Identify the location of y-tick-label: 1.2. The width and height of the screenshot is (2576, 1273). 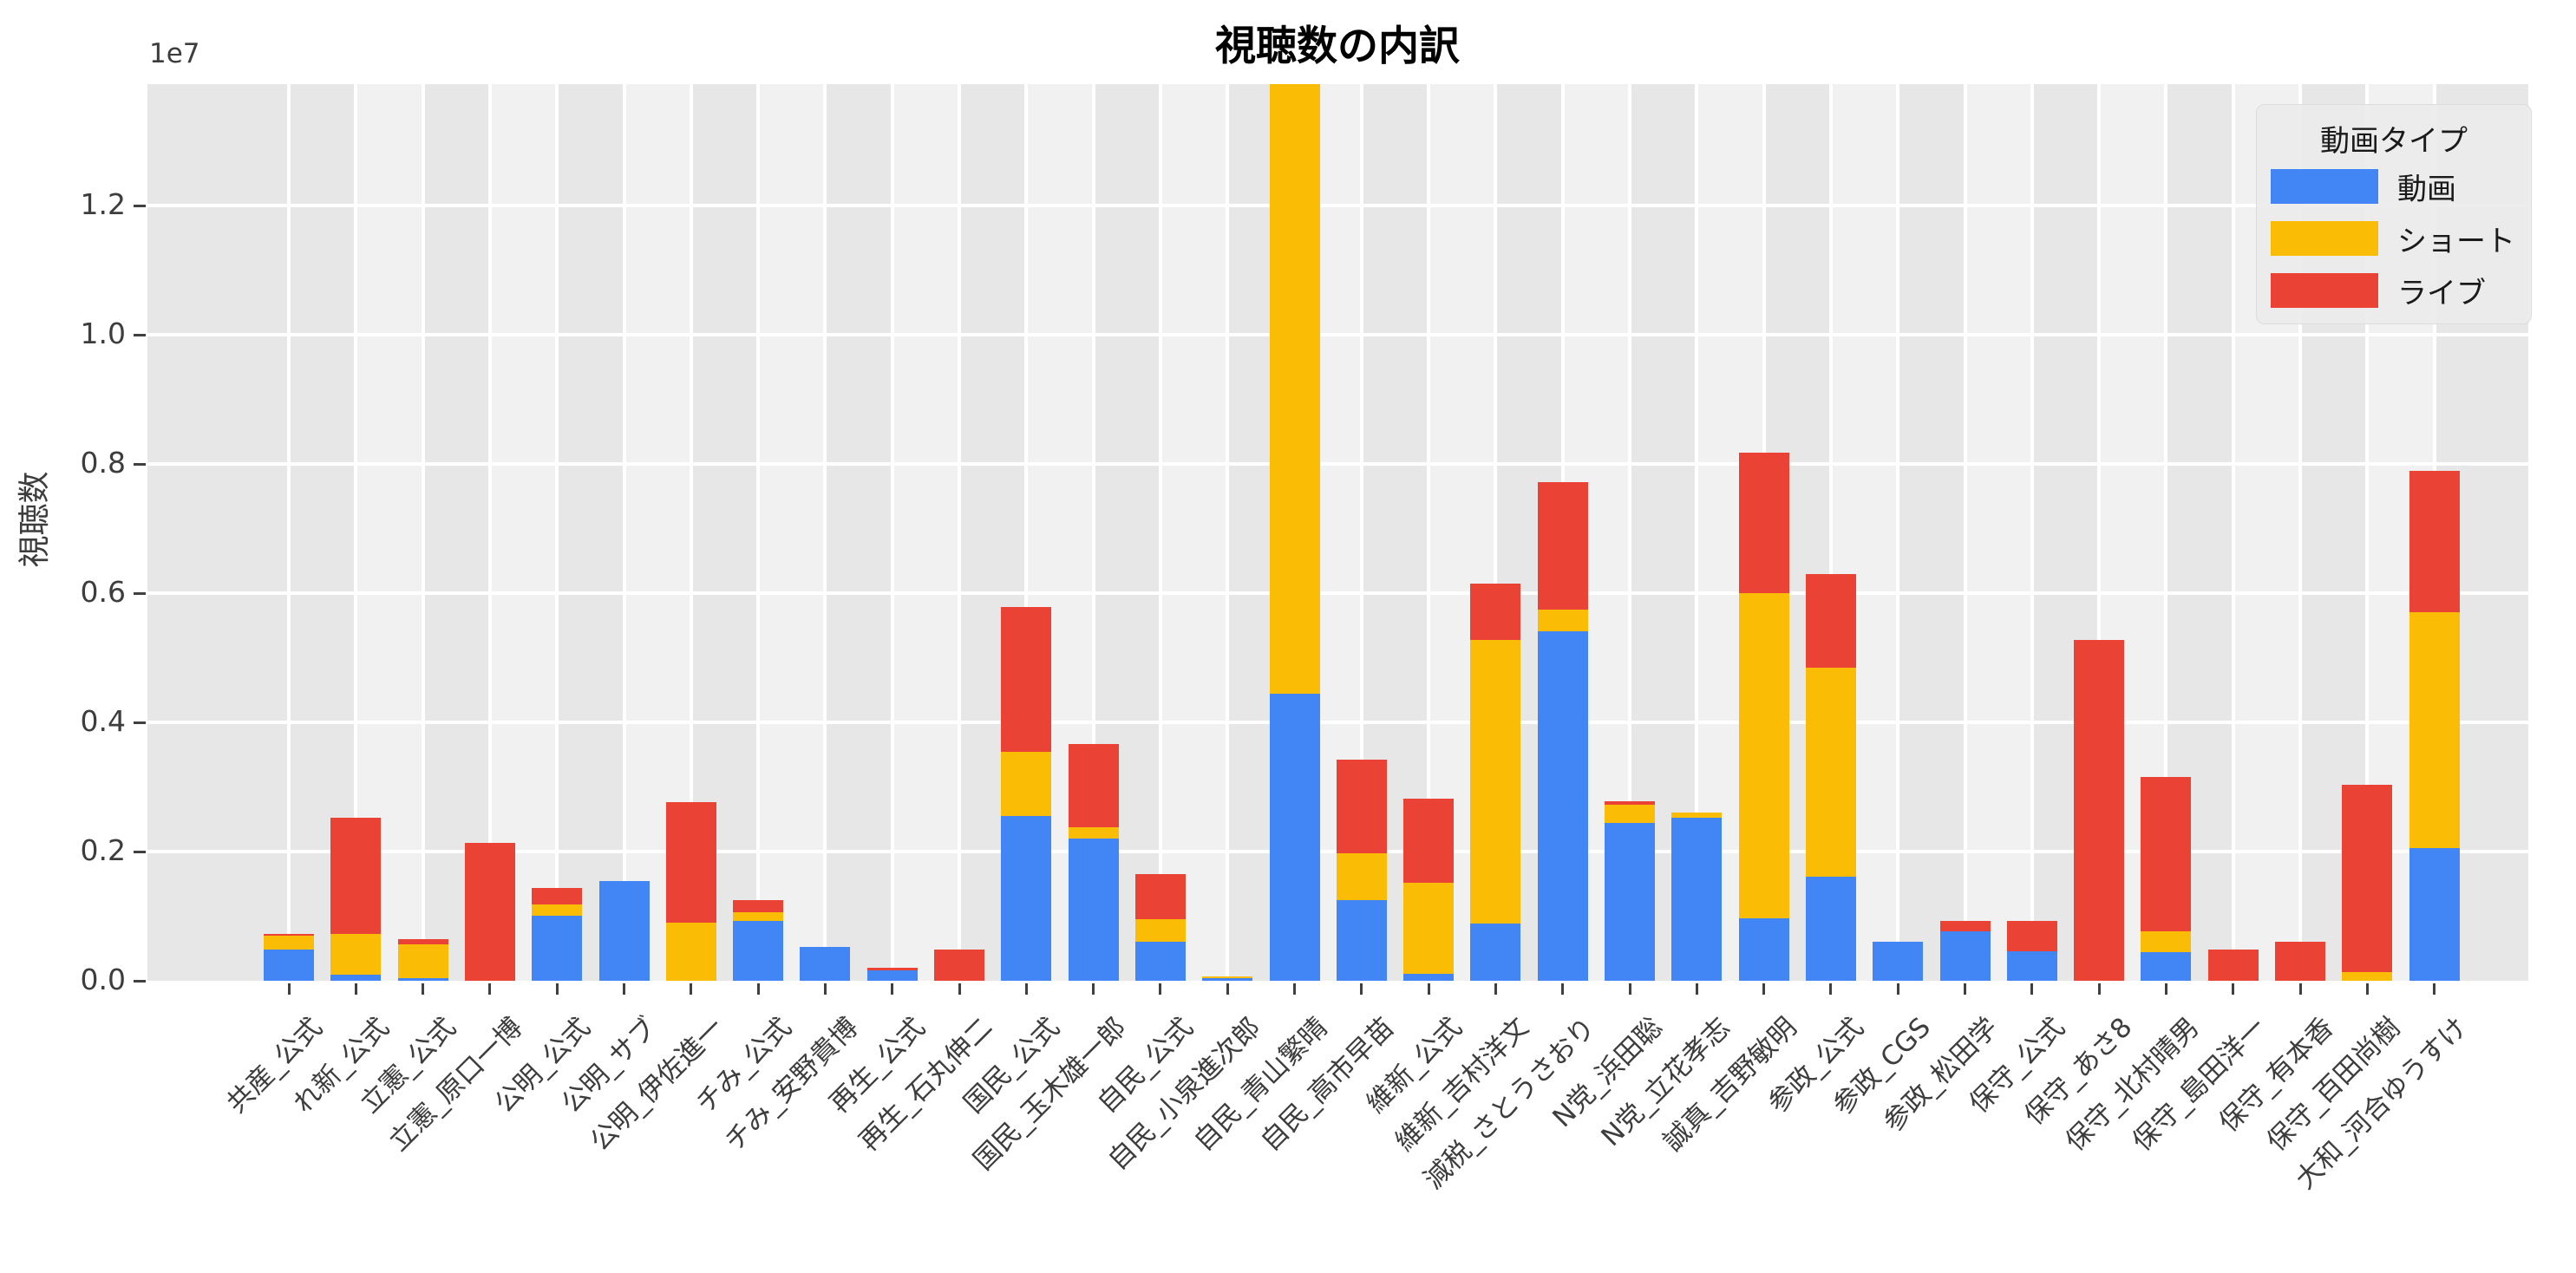
(103, 204).